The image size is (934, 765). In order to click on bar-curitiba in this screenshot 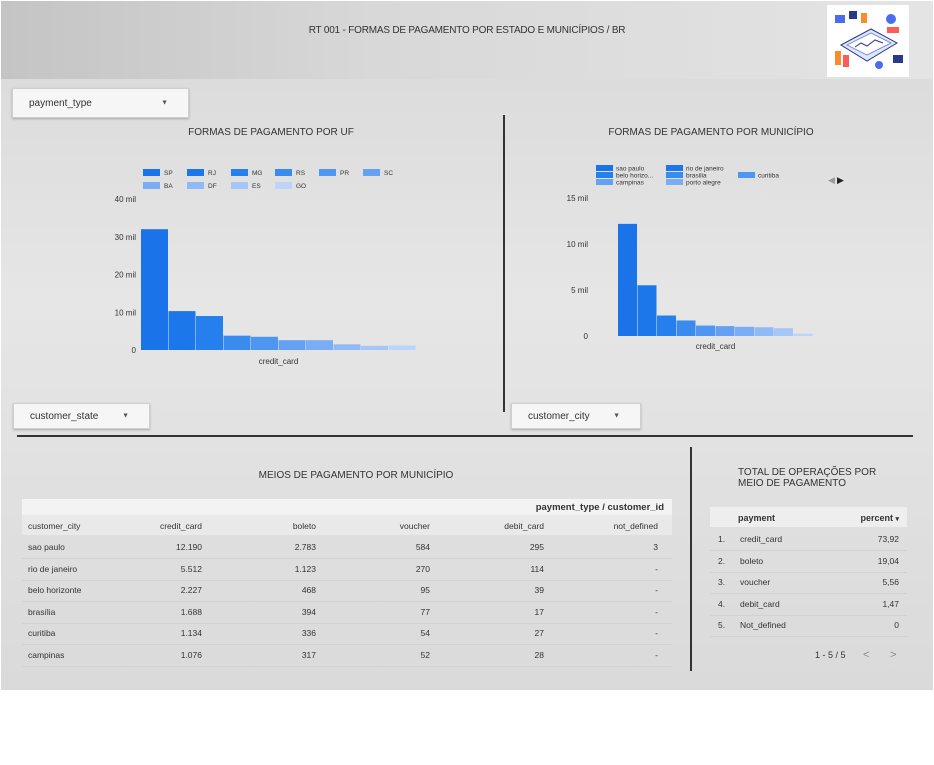, I will do `click(705, 330)`.